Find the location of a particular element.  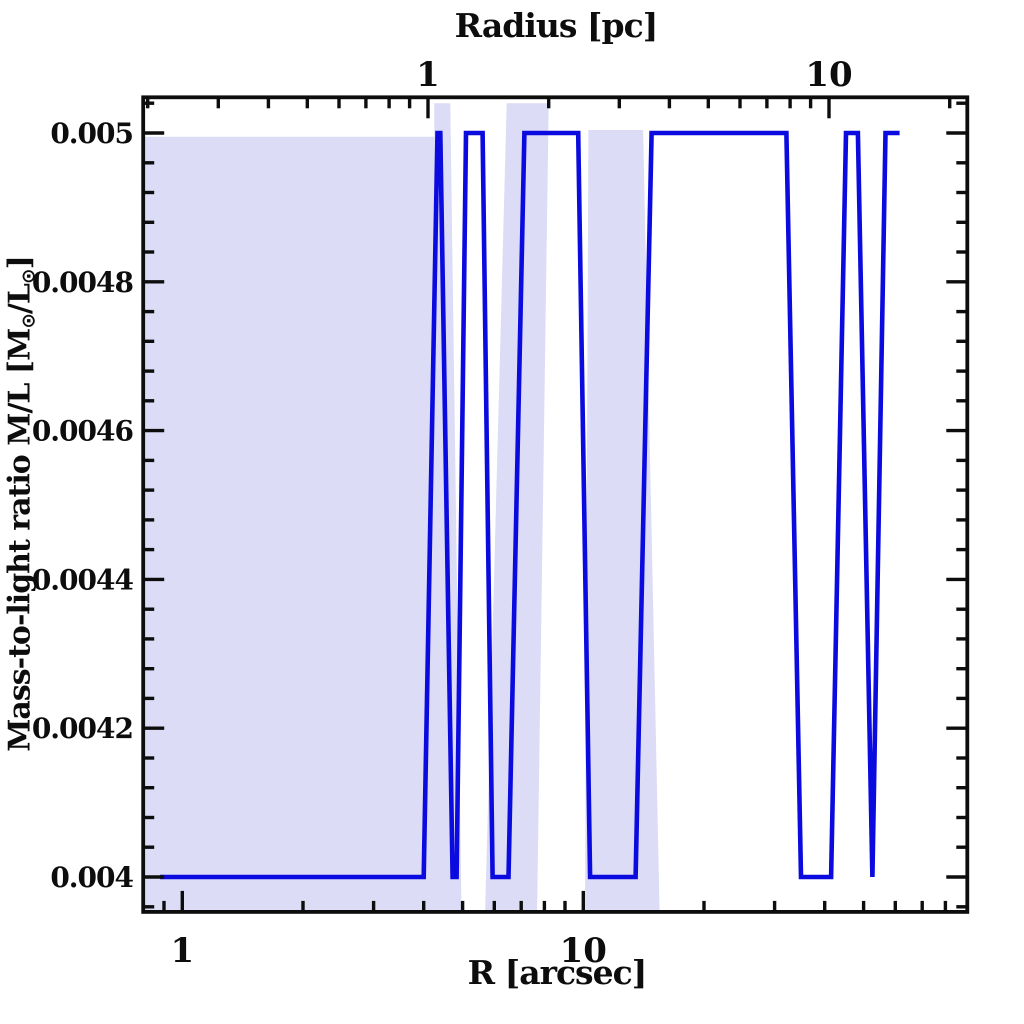

bottom-axis-title: R [arcsec] is located at coordinates (557, 972).